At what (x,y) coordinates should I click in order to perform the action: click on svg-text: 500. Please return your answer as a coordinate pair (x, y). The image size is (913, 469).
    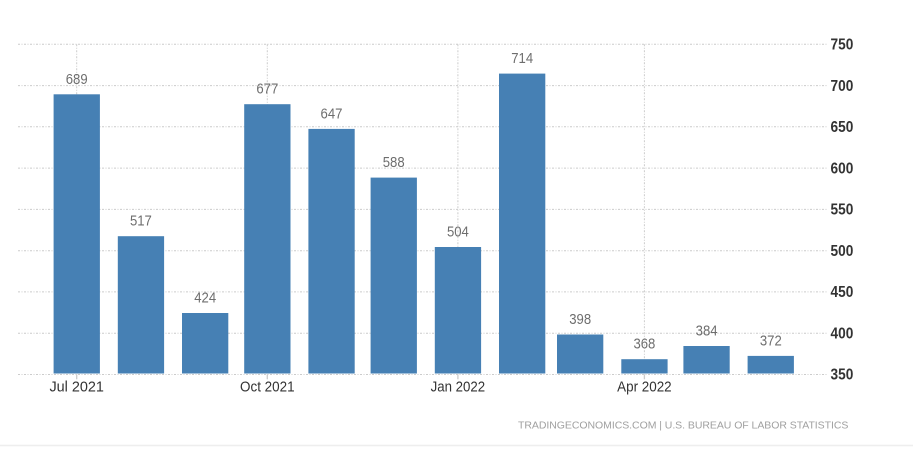
    Looking at the image, I should click on (842, 251).